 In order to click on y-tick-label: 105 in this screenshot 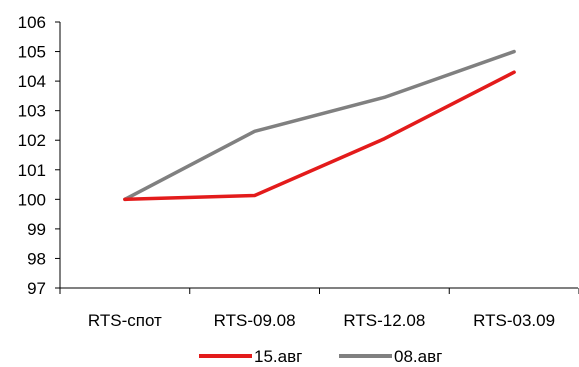, I will do `click(32, 52)`.